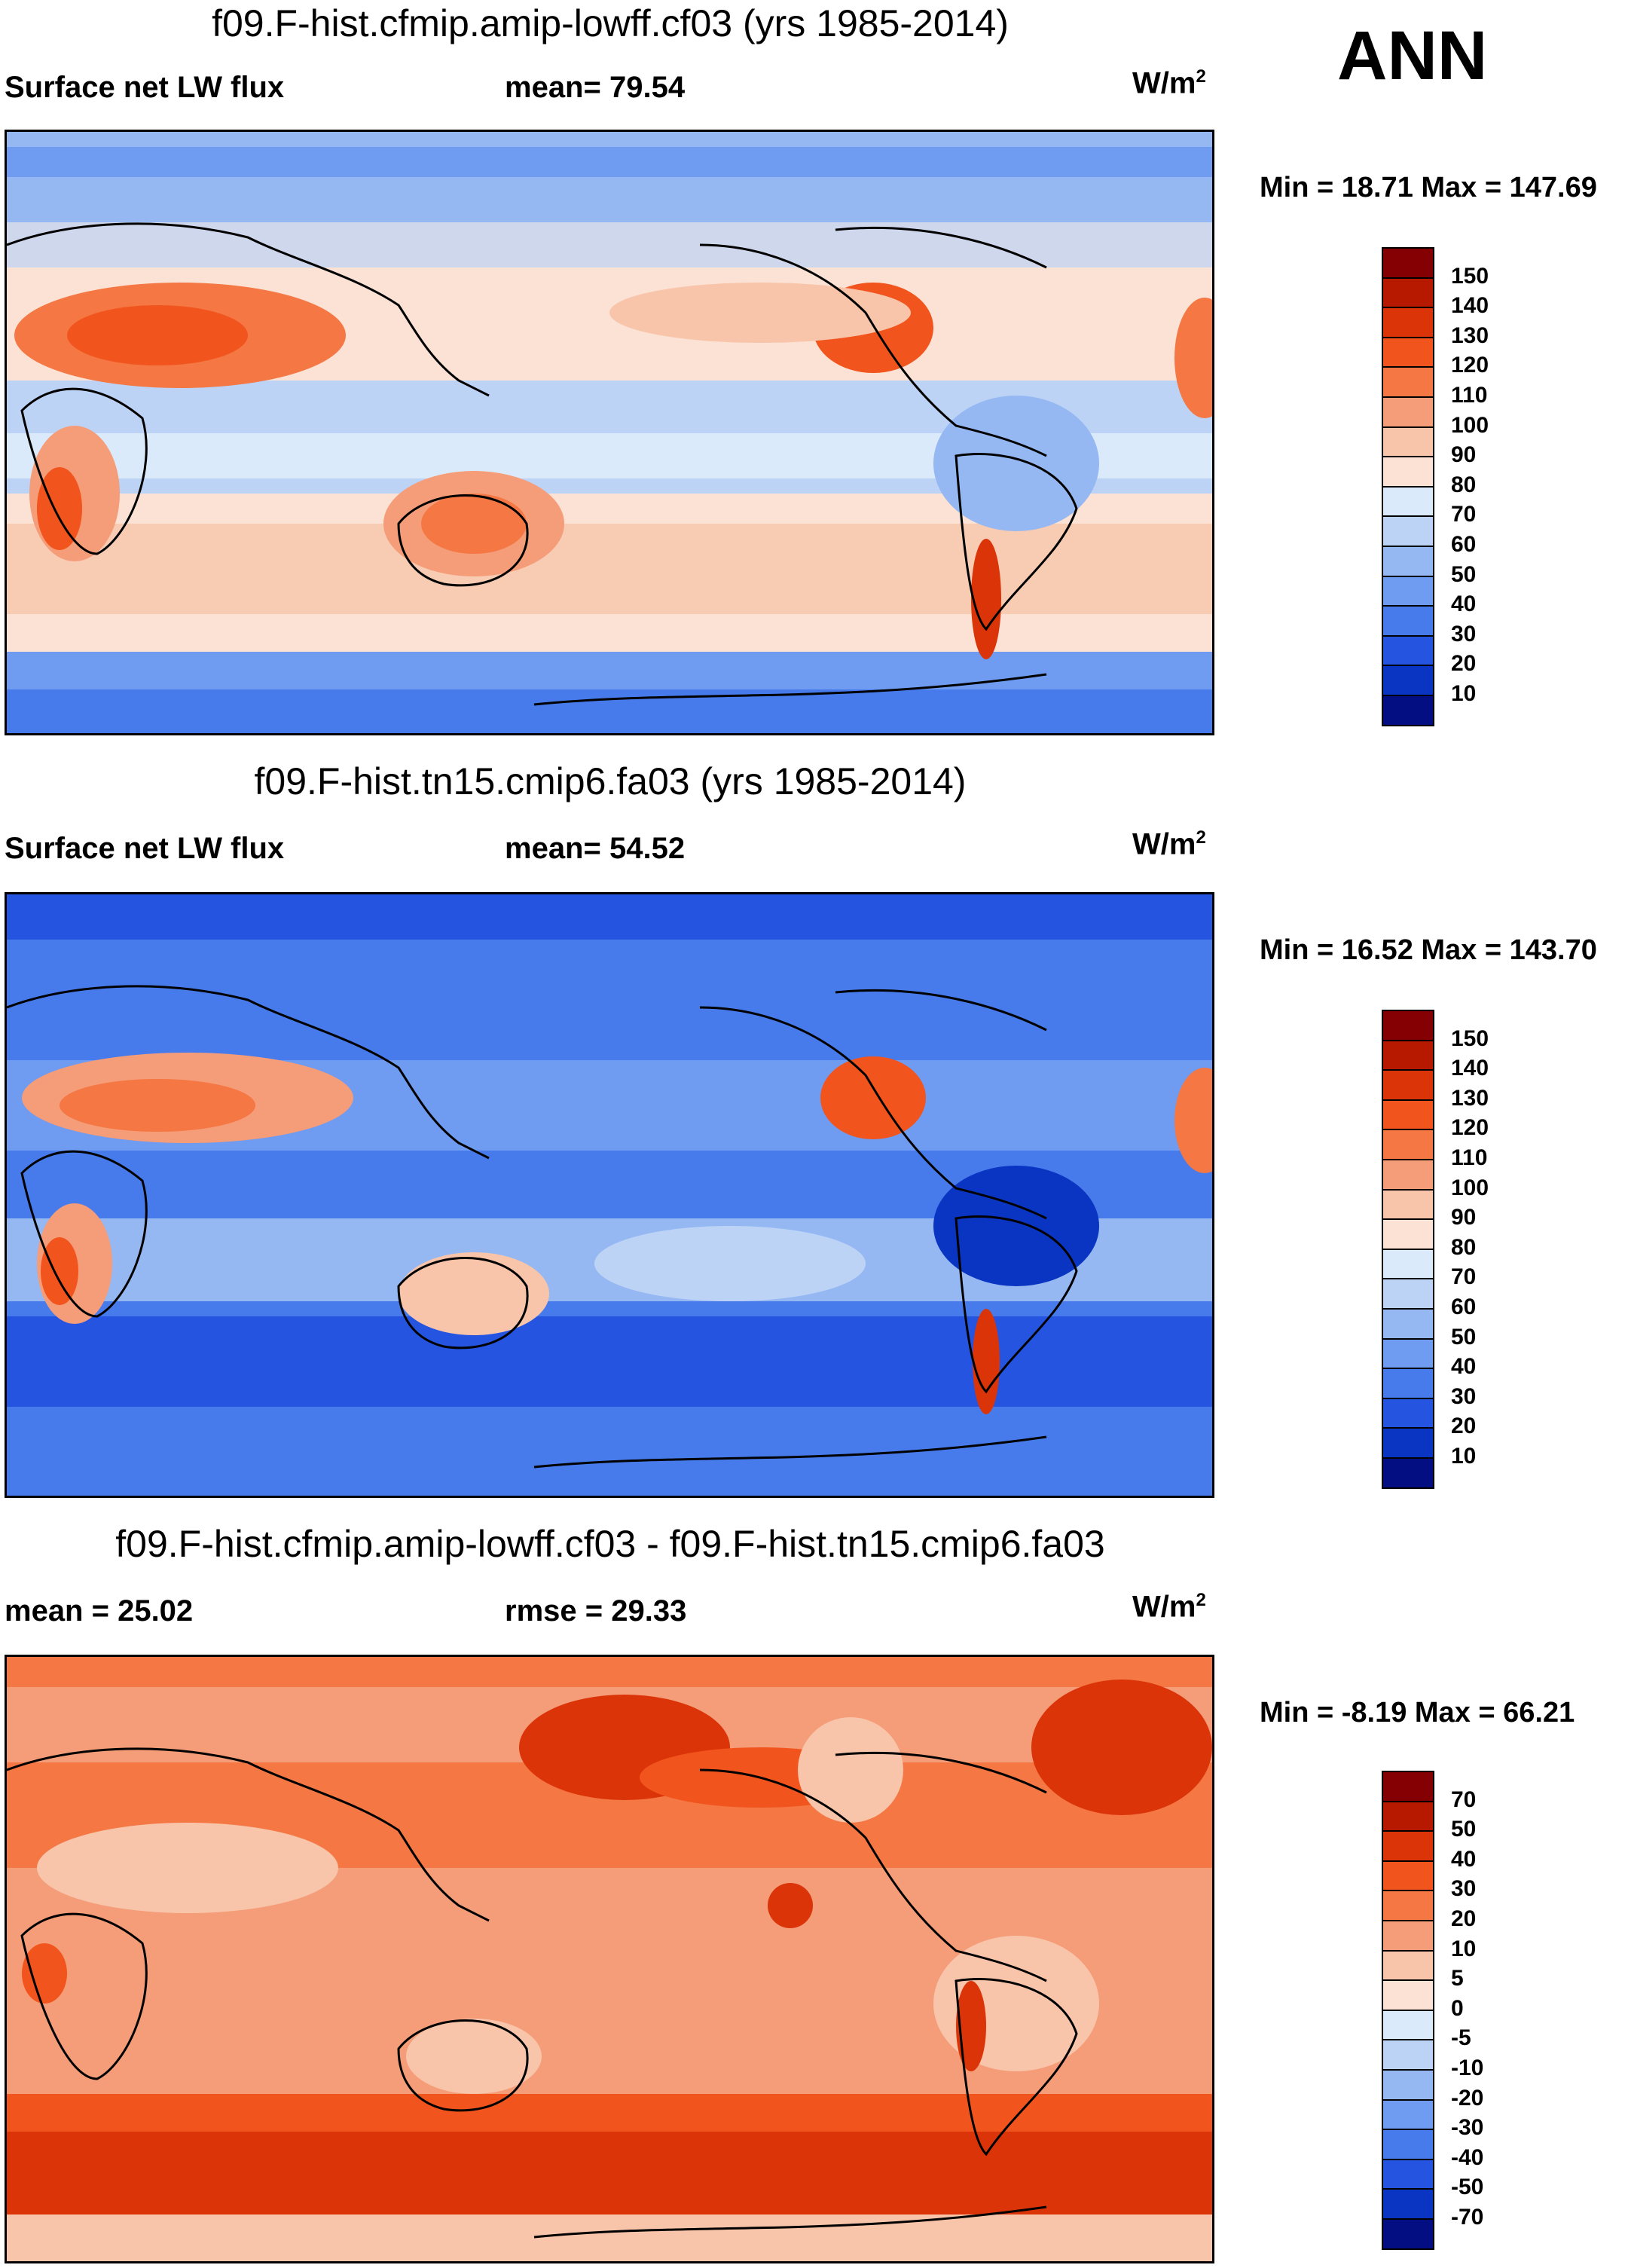 Image resolution: width=1625 pixels, height=2268 pixels. What do you see at coordinates (1464, 1306) in the screenshot?
I see `colorbar-tick-label: 60` at bounding box center [1464, 1306].